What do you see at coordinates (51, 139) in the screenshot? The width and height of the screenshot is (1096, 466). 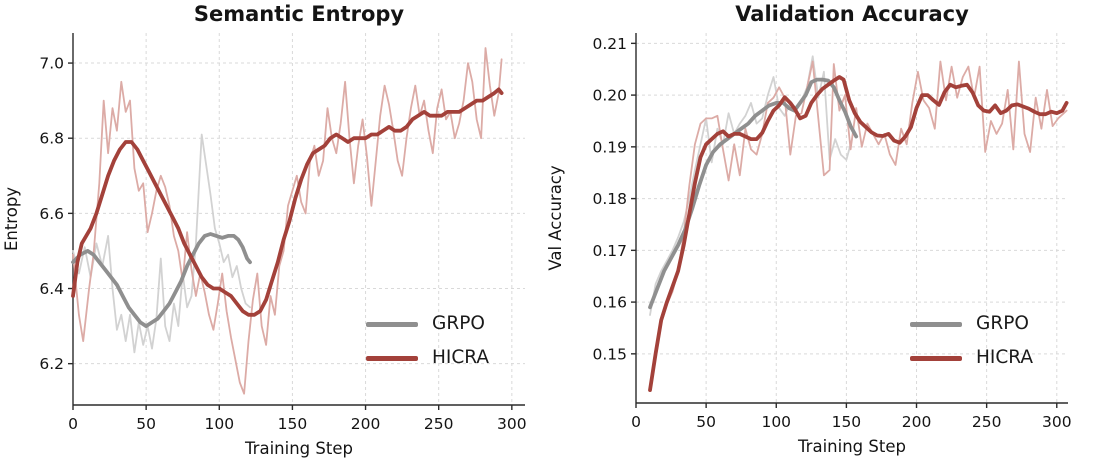 I see `y-tick-label: 6.8` at bounding box center [51, 139].